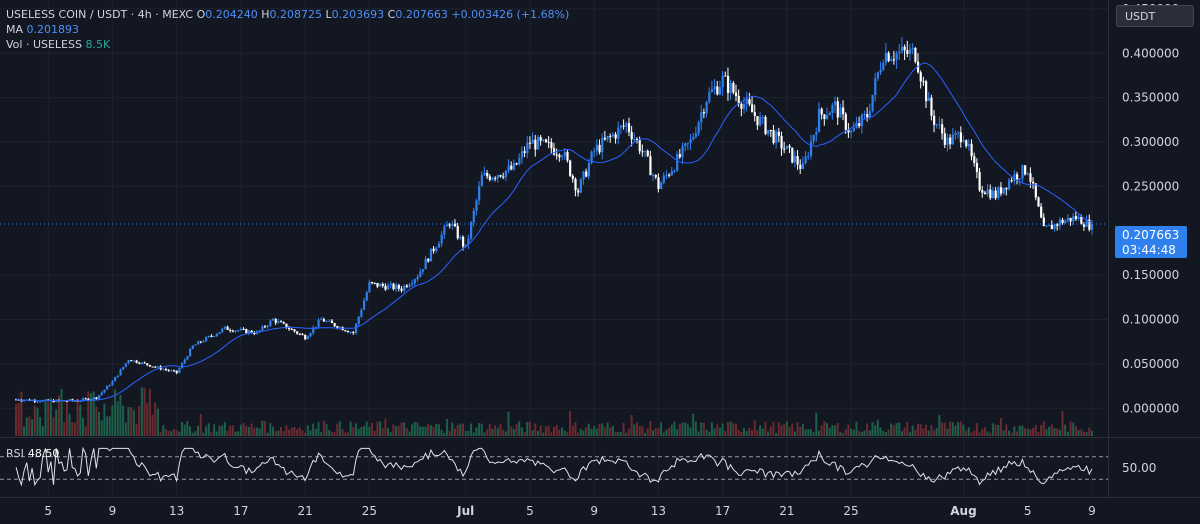 The height and width of the screenshot is (524, 1200). What do you see at coordinates (32, 453) in the screenshot?
I see `rsi-legend: RSI 48.50` at bounding box center [32, 453].